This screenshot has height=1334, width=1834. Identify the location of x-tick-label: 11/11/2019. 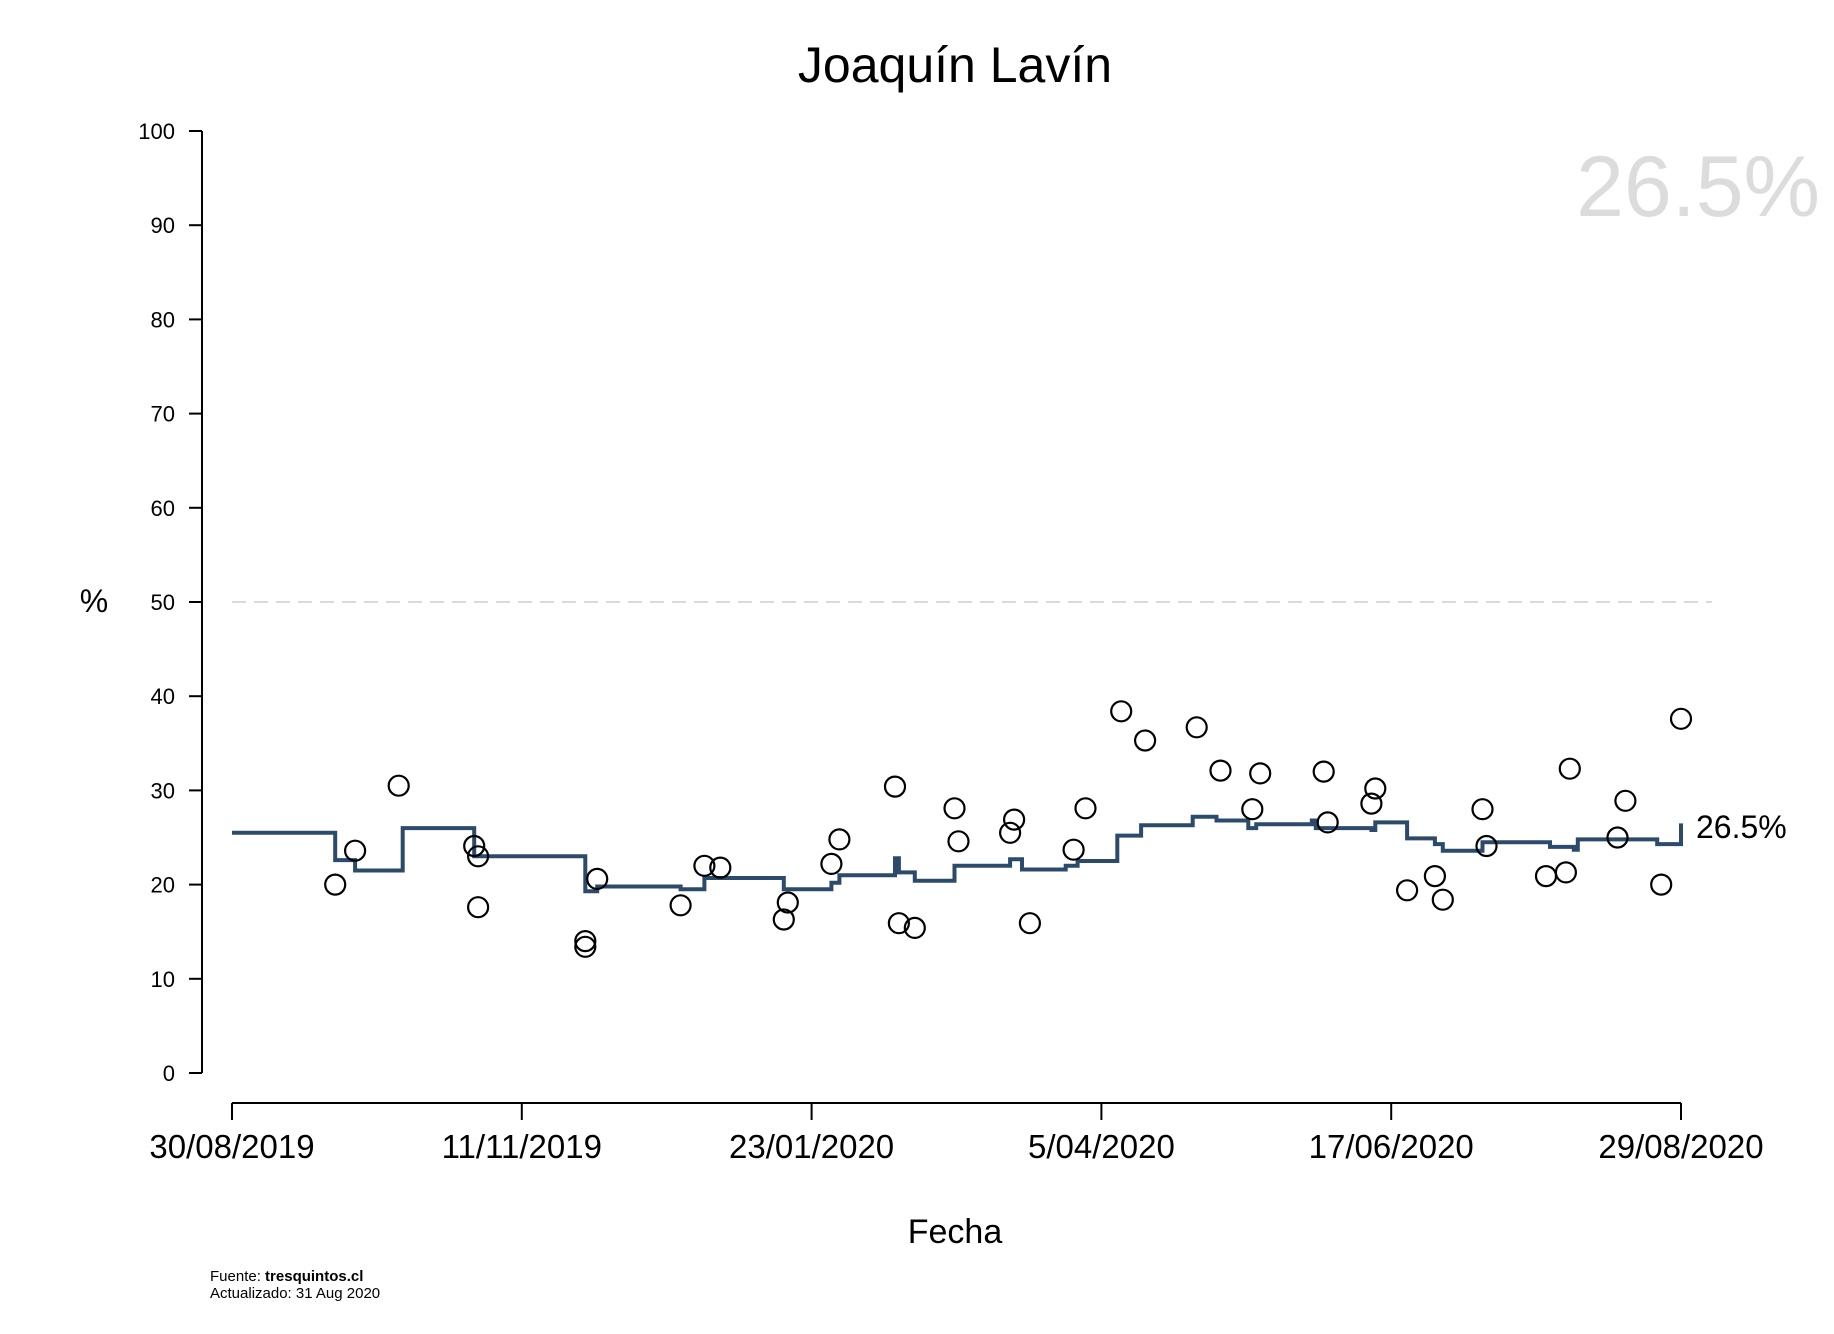
(522, 1146).